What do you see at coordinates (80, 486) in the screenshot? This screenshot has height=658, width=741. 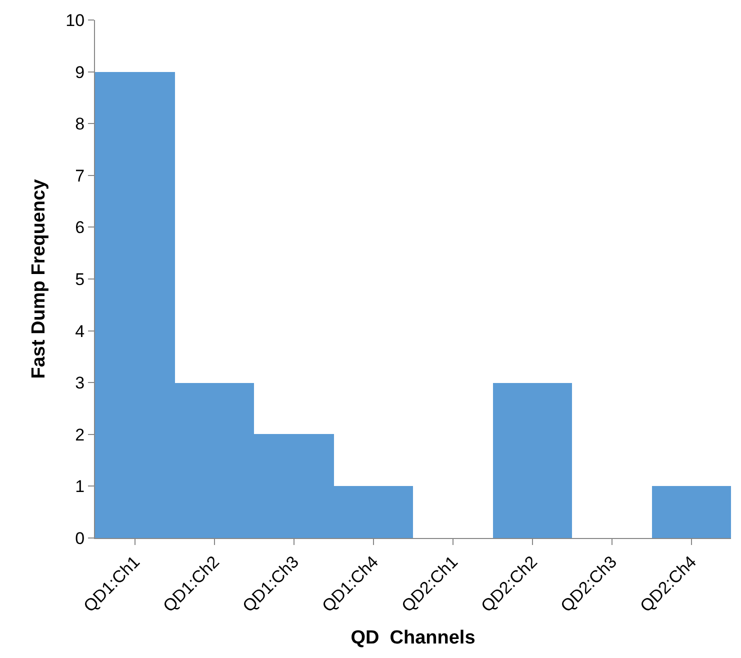 I see `y-tick-label: 1` at bounding box center [80, 486].